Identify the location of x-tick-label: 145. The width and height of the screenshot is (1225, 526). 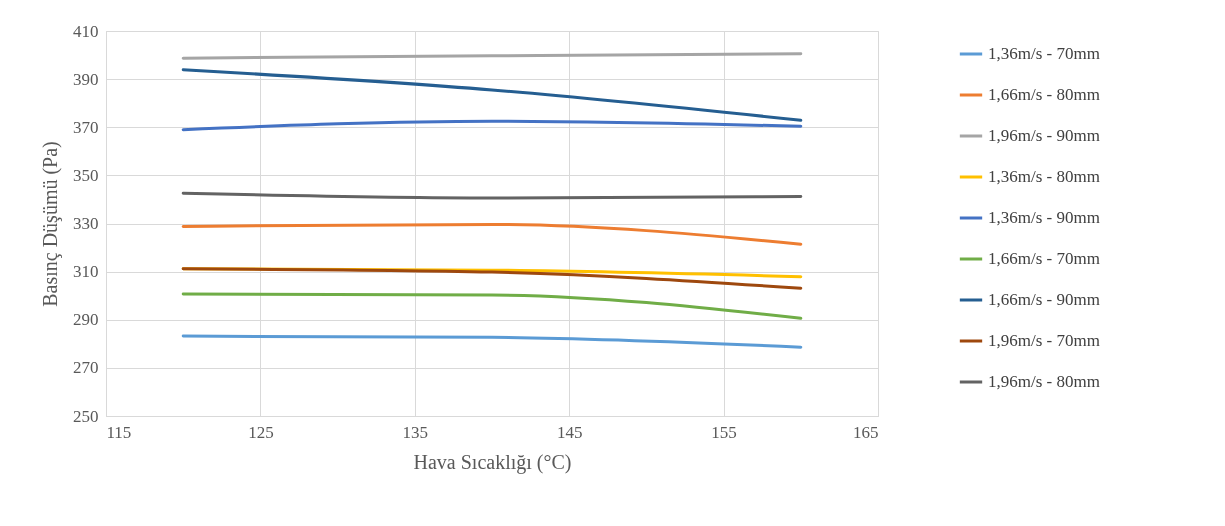
(569, 432).